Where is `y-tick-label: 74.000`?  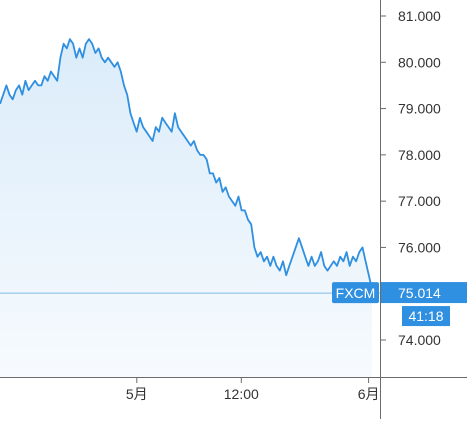
y-tick-label: 74.000 is located at coordinates (419, 340).